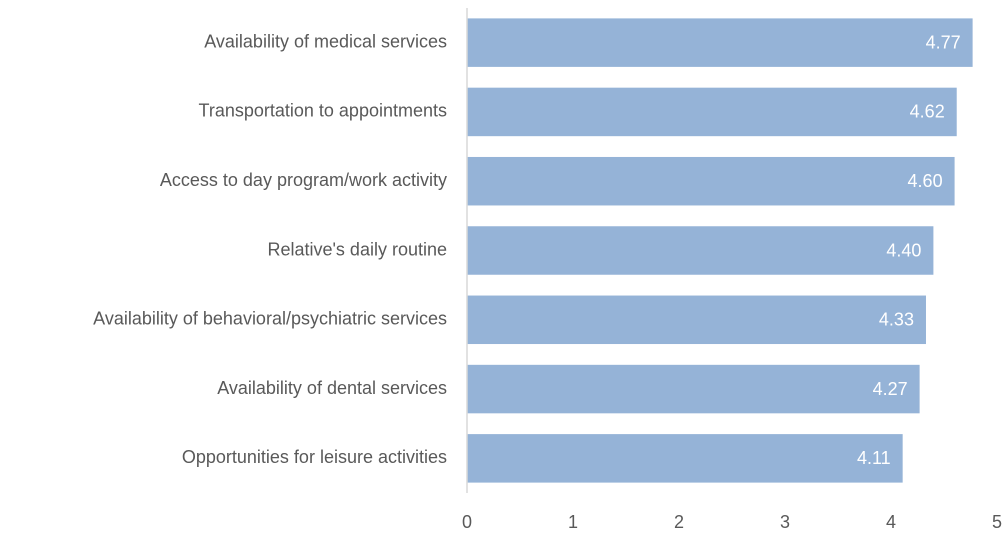 This screenshot has height=539, width=1008. What do you see at coordinates (325, 41) in the screenshot?
I see `y-tick-label: Availability of medical services` at bounding box center [325, 41].